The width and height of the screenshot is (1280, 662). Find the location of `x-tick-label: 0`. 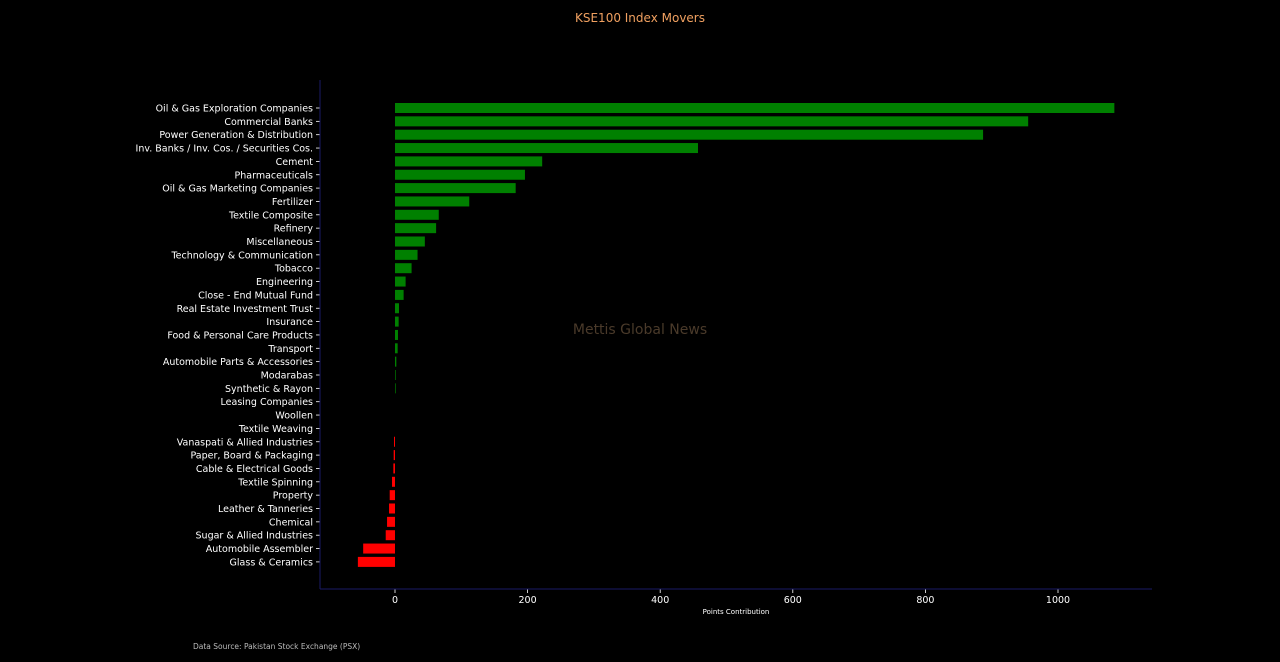

x-tick-label: 0 is located at coordinates (395, 600).